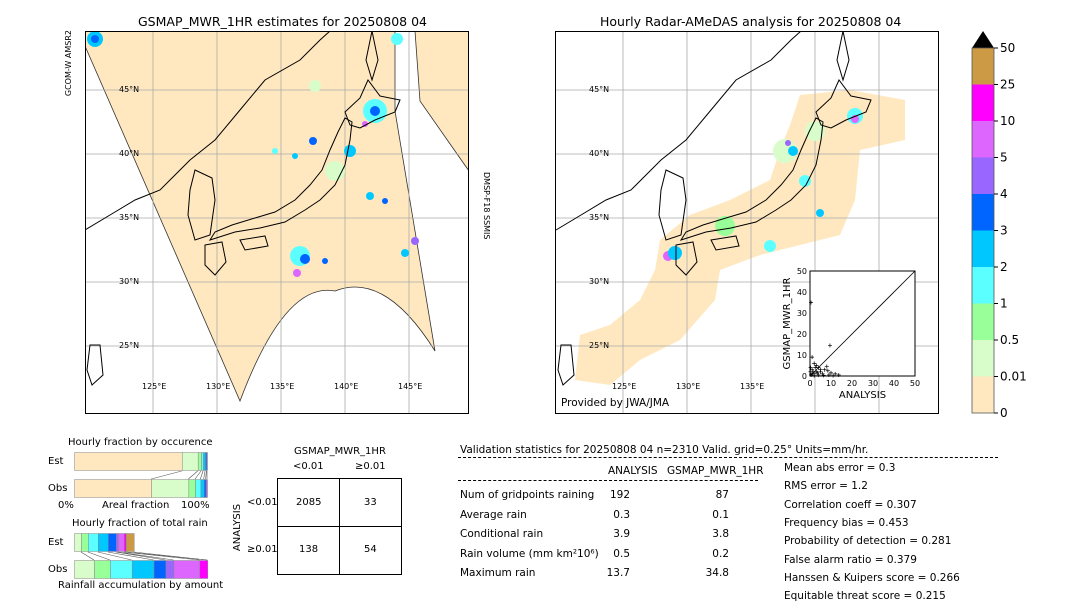 The image size is (1080, 612). What do you see at coordinates (615, 403) in the screenshot?
I see `credit-text: Provided by JWA/JMA` at bounding box center [615, 403].